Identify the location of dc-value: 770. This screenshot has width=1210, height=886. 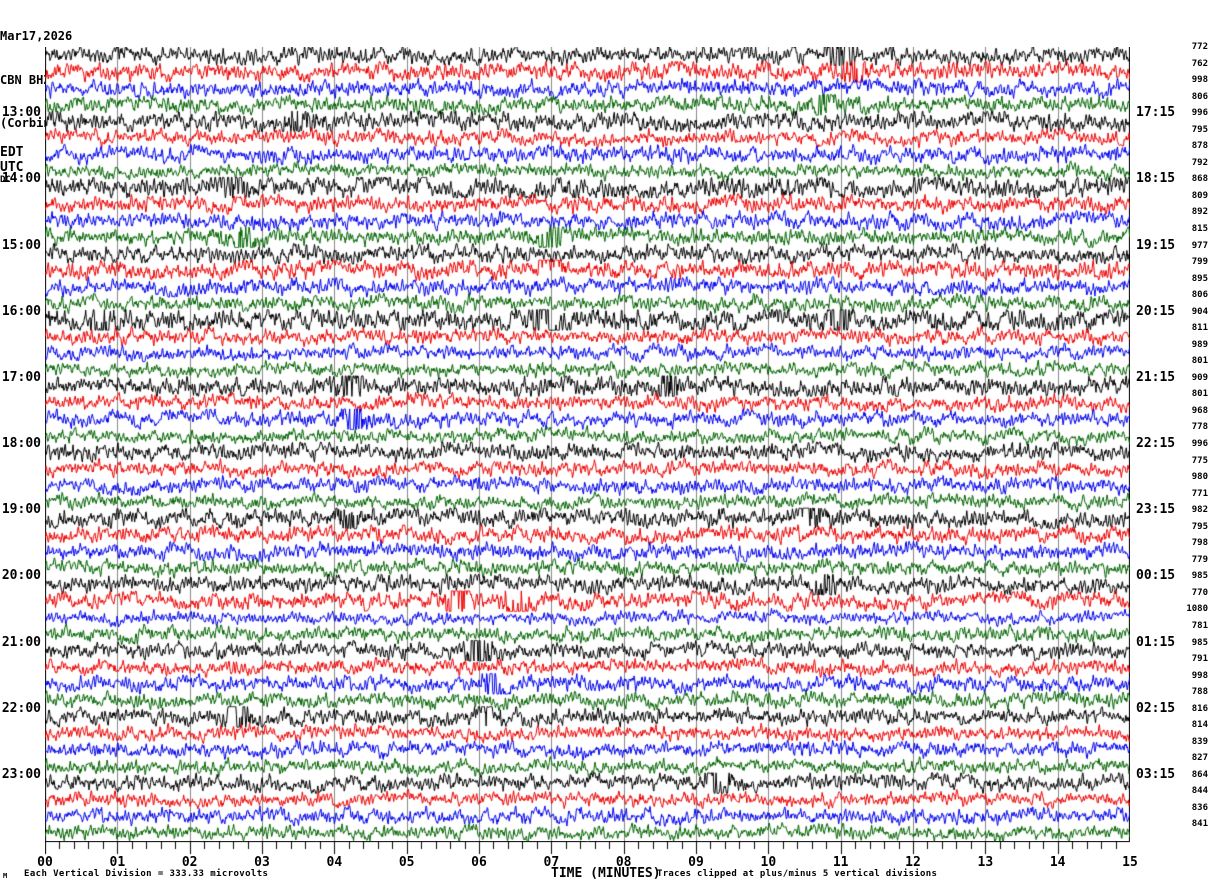
(1199, 592).